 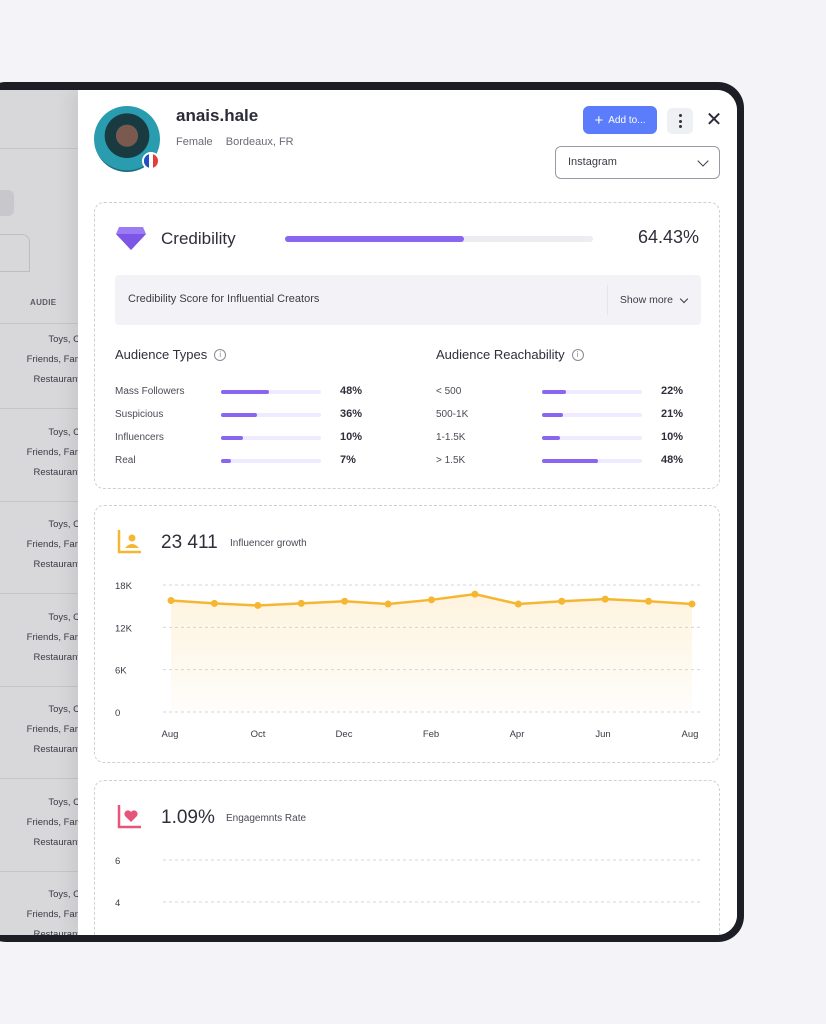 What do you see at coordinates (217, 115) in the screenshot?
I see `username: anais.hale` at bounding box center [217, 115].